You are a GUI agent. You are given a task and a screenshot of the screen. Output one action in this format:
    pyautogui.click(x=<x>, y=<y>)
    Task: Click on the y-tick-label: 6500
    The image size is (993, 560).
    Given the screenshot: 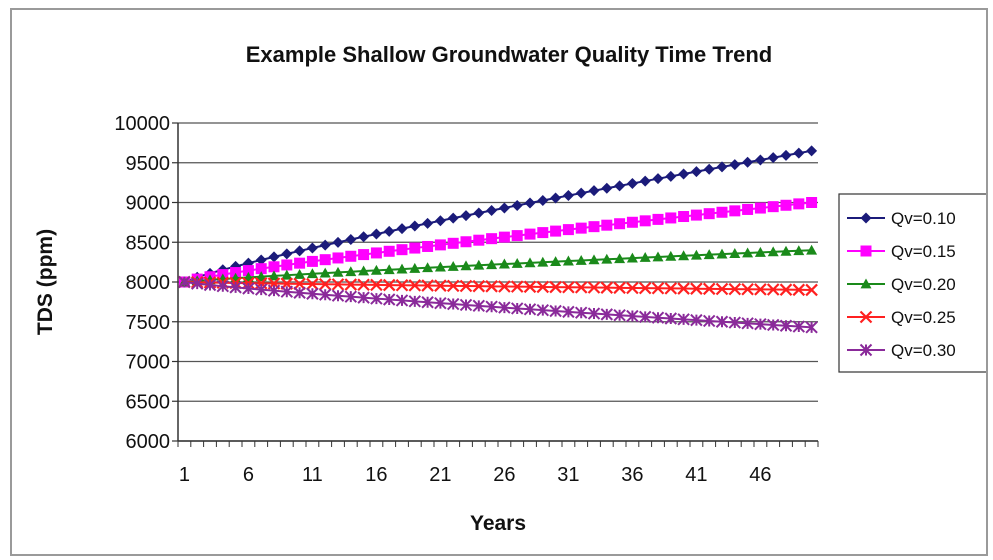 What is the action you would take?
    pyautogui.click(x=148, y=402)
    